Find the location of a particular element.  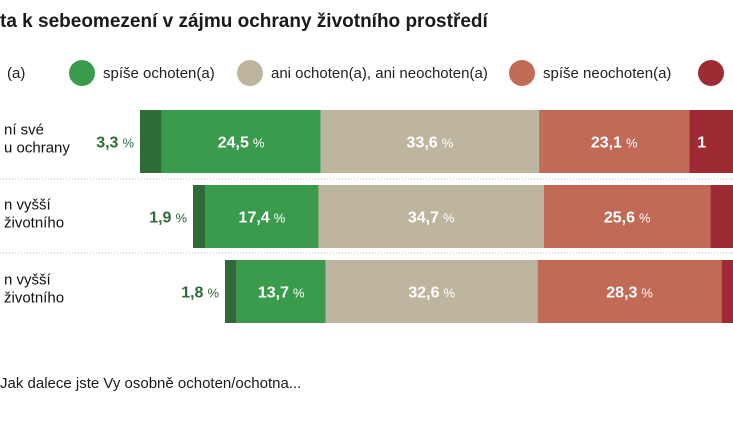

data-label-value: 1,9 is located at coordinates (160, 218).